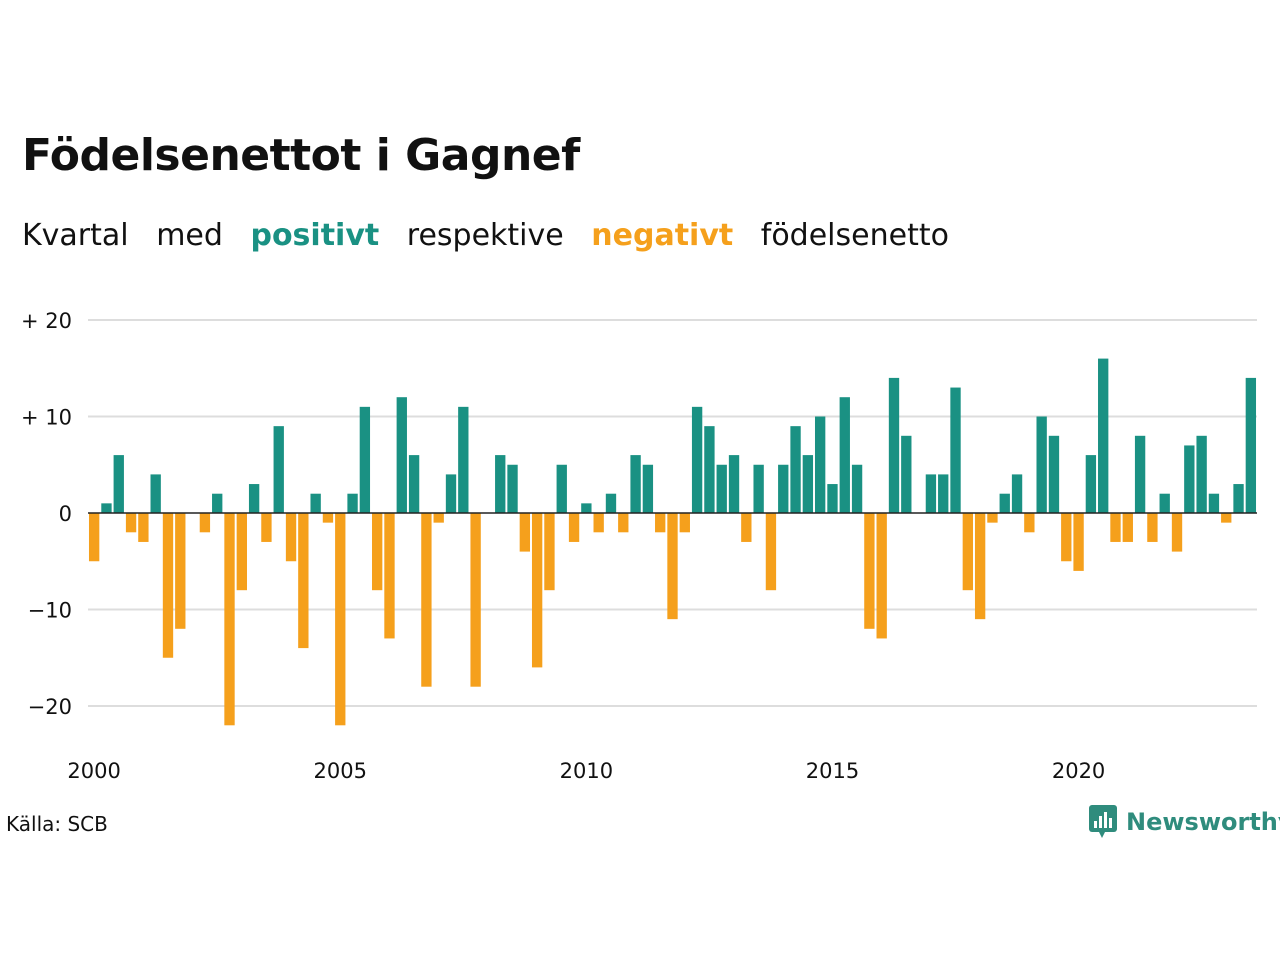 Image resolution: width=1280 pixels, height=960 pixels. Describe the element at coordinates (832, 771) in the screenshot. I see `x-tick-label: 2015` at that location.